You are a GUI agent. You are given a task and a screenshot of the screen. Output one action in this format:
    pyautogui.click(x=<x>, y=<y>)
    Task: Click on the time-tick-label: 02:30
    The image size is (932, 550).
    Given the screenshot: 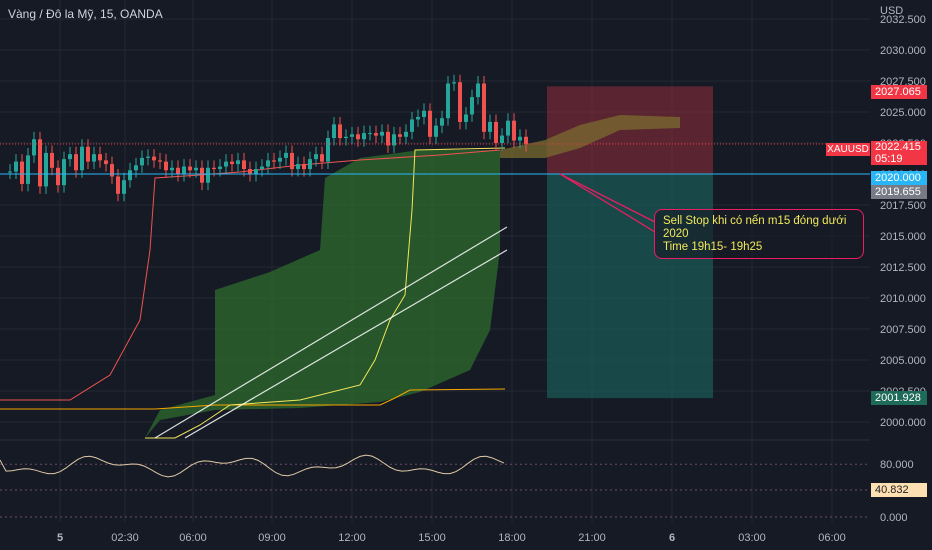 What is the action you would take?
    pyautogui.click(x=125, y=538)
    